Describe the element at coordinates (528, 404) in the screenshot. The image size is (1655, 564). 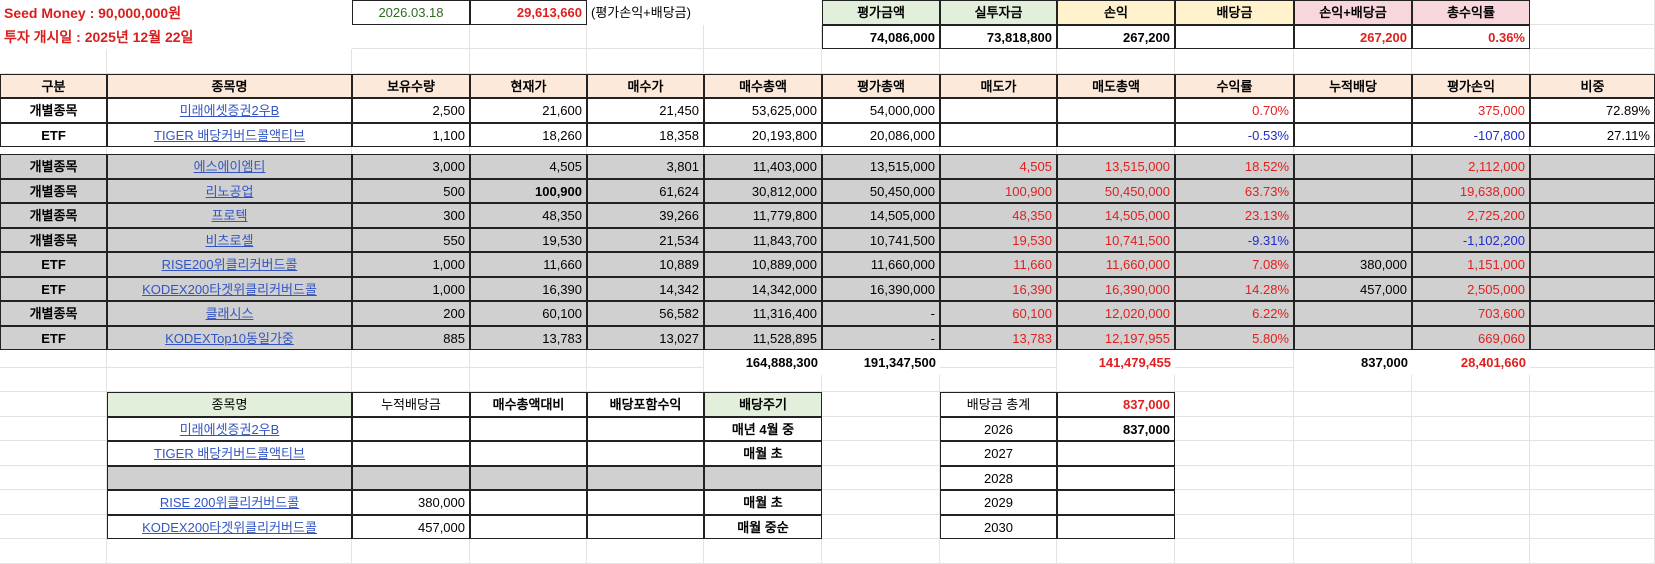
I see `dividend-header: 매수총액대비` at that location.